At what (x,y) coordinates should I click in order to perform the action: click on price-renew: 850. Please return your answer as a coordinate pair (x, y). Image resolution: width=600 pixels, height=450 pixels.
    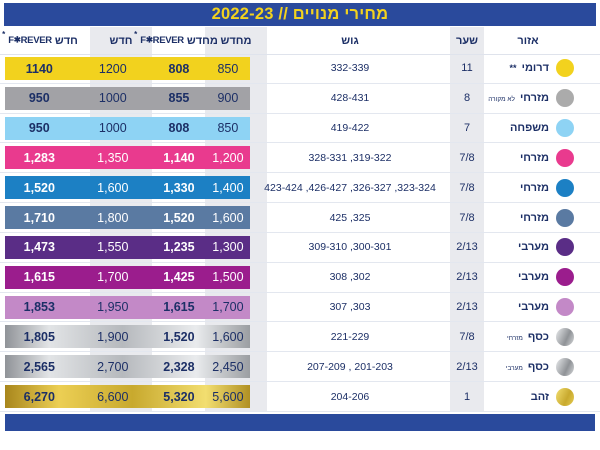
    Looking at the image, I should click on (228, 128).